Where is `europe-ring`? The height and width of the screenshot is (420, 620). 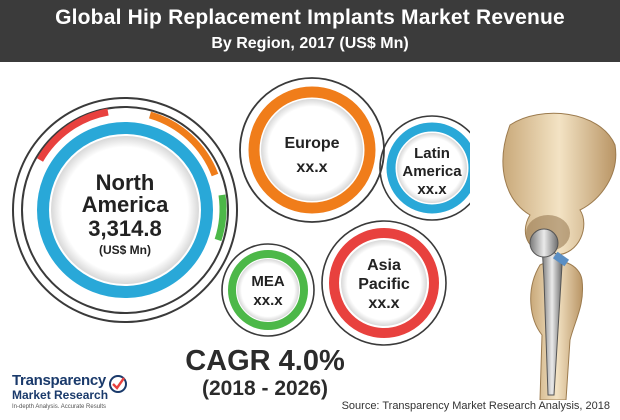 europe-ring is located at coordinates (312, 150).